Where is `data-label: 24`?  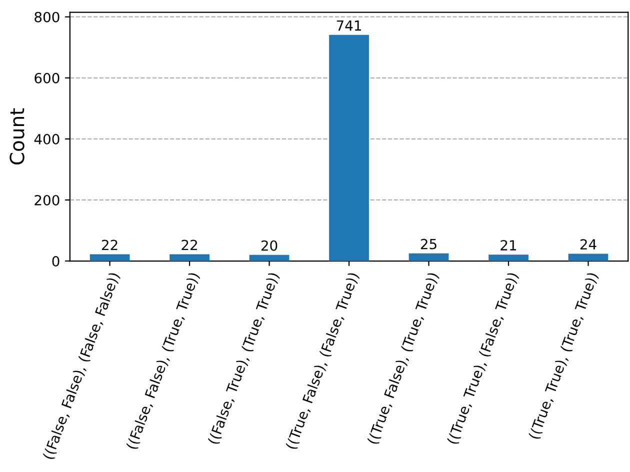 data-label: 24 is located at coordinates (588, 244).